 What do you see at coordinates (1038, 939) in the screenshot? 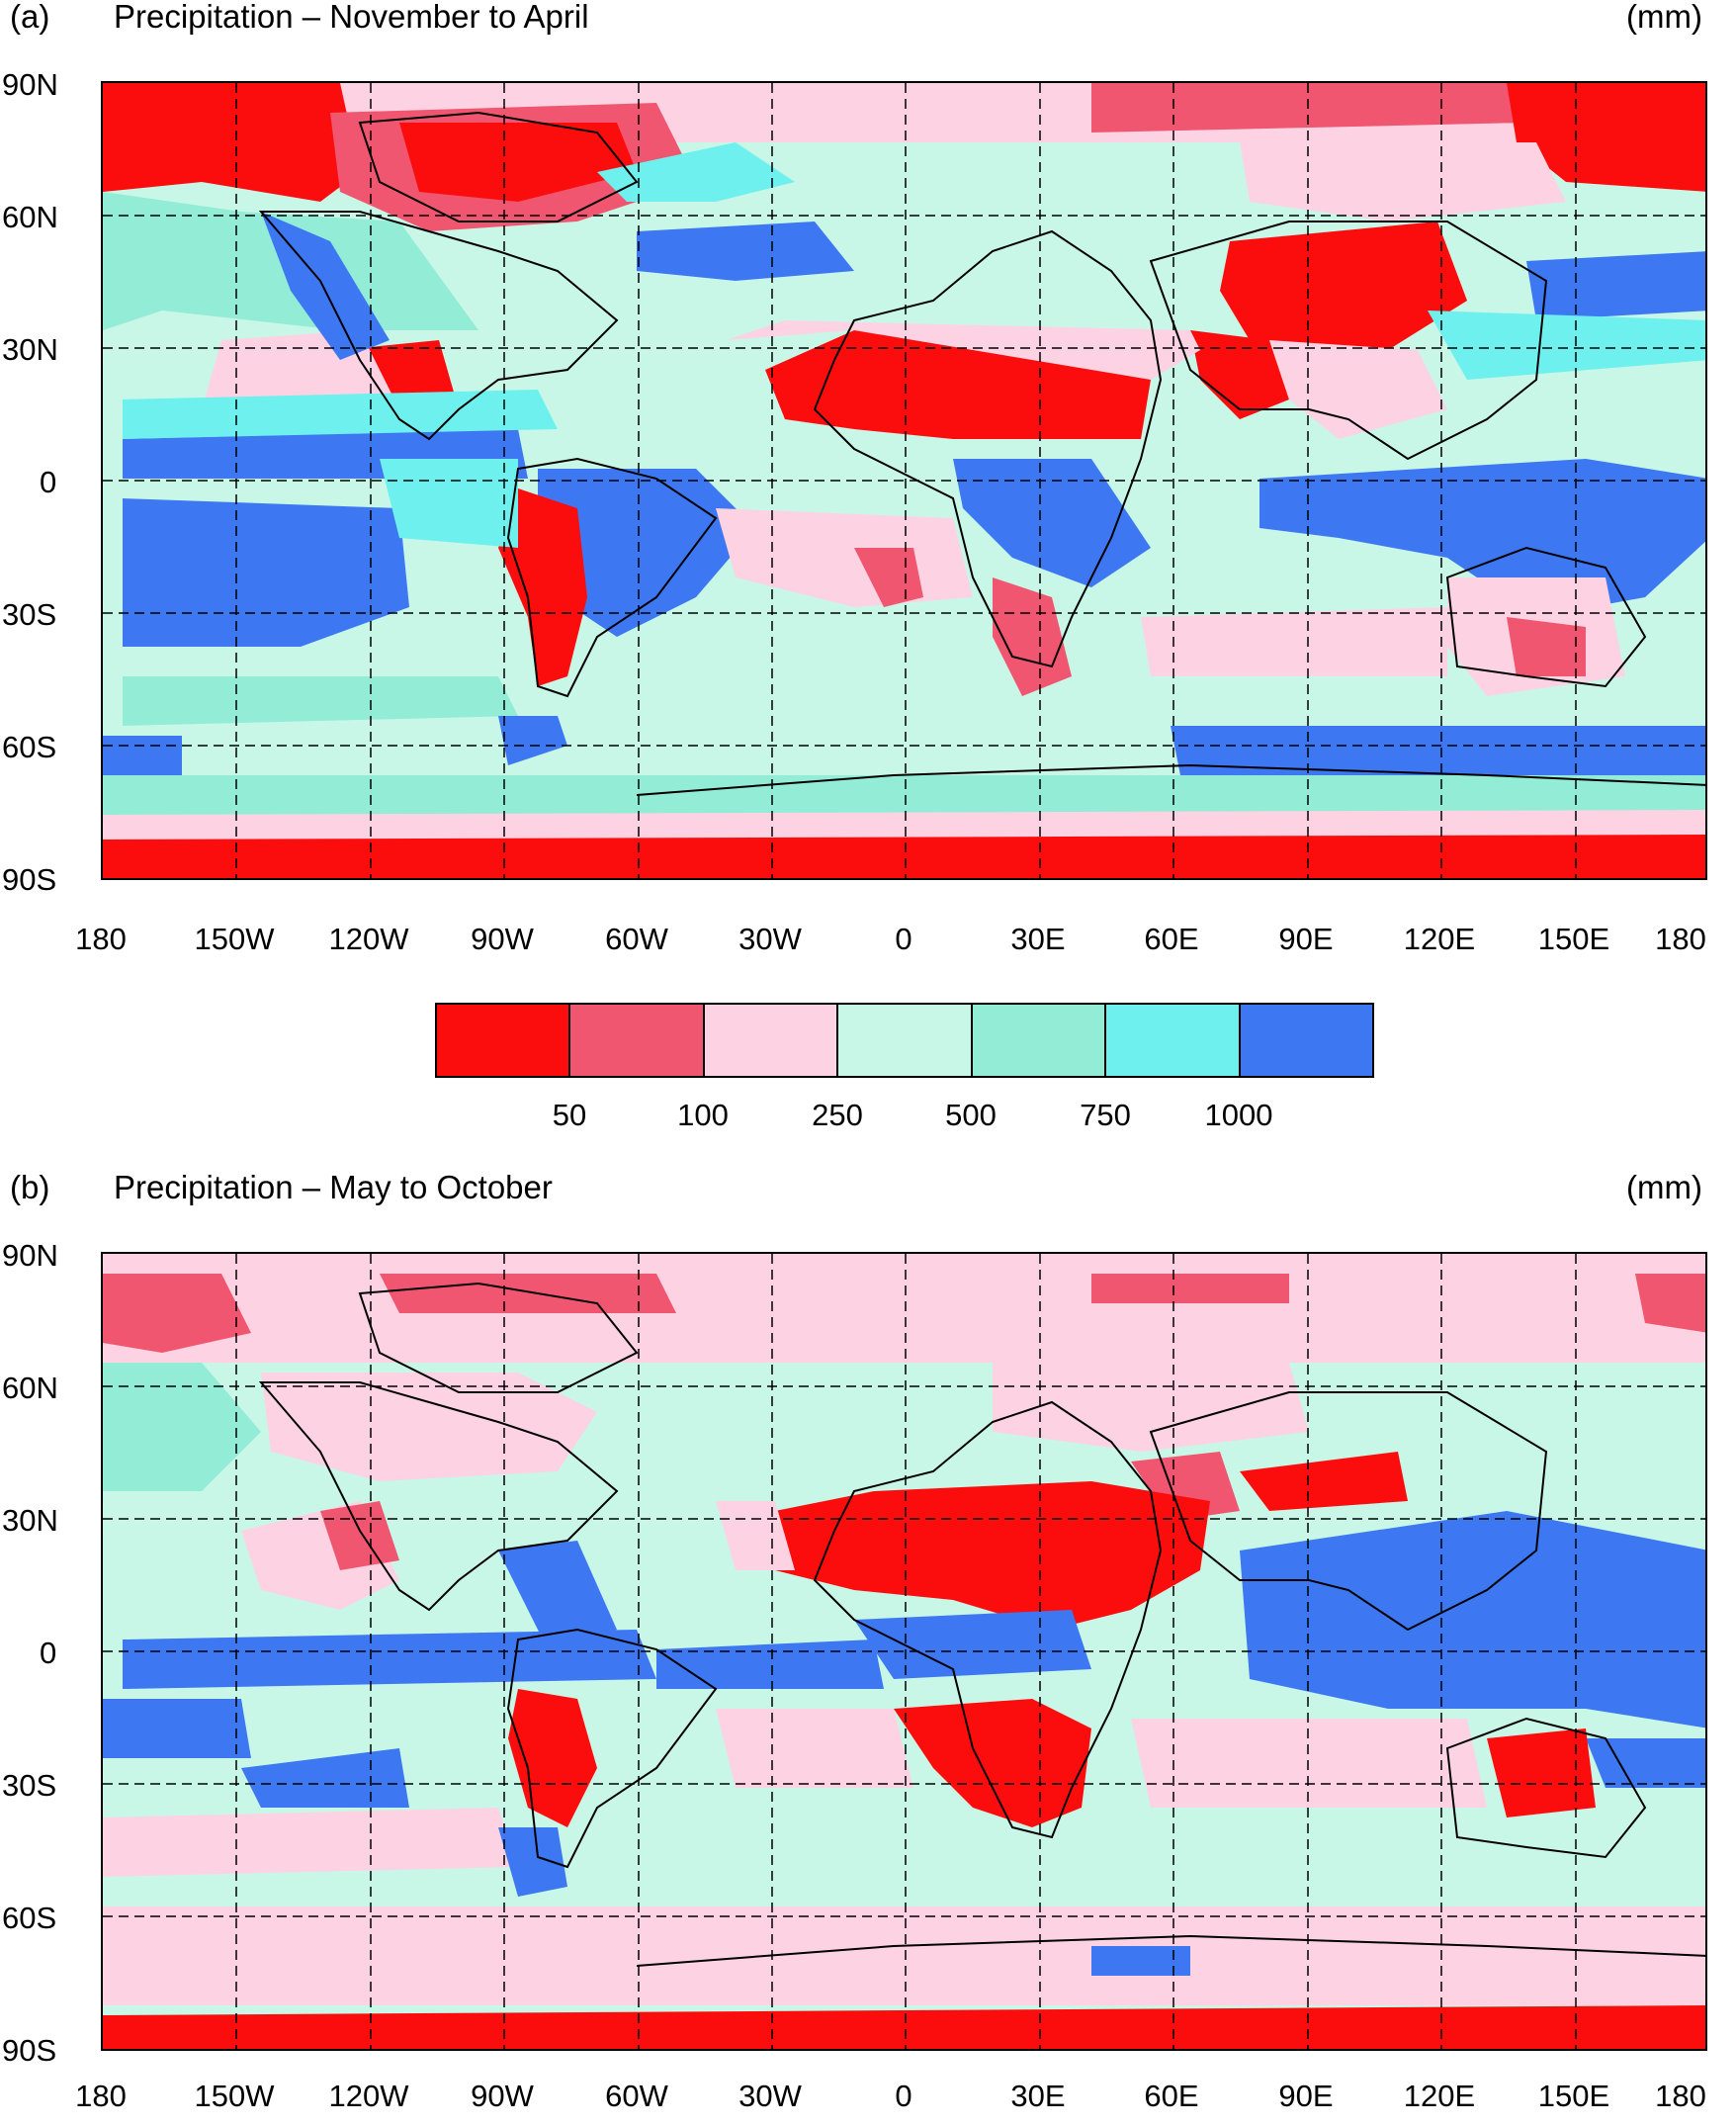
I see `lon-tick: 30E` at bounding box center [1038, 939].